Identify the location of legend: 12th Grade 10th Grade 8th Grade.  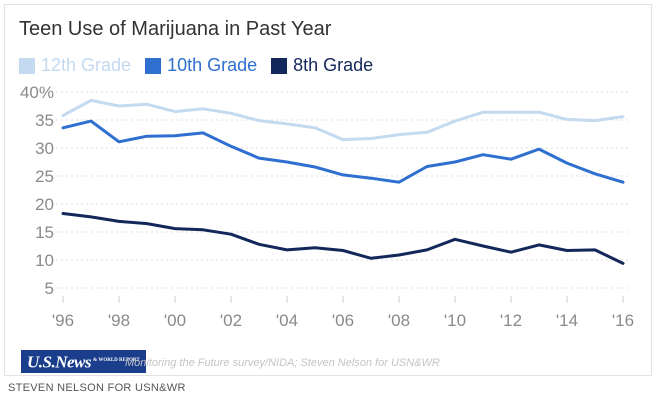
(196, 65).